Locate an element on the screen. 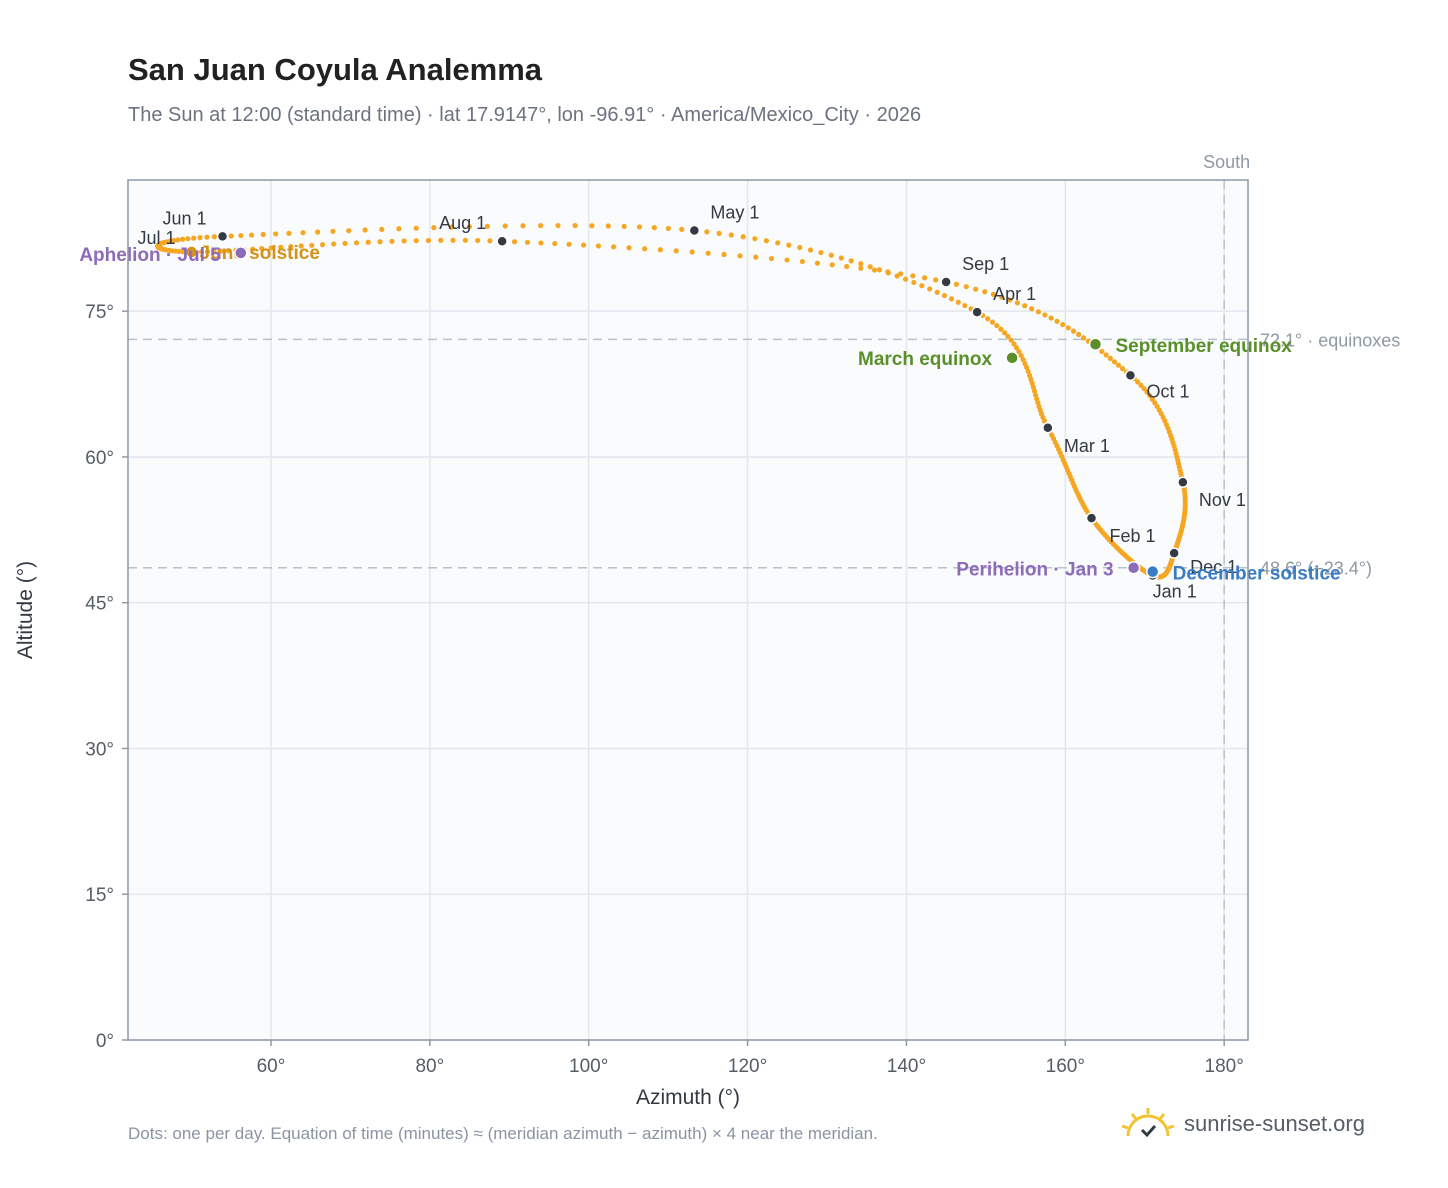  x-tick-label: 80° is located at coordinates (429, 1066).